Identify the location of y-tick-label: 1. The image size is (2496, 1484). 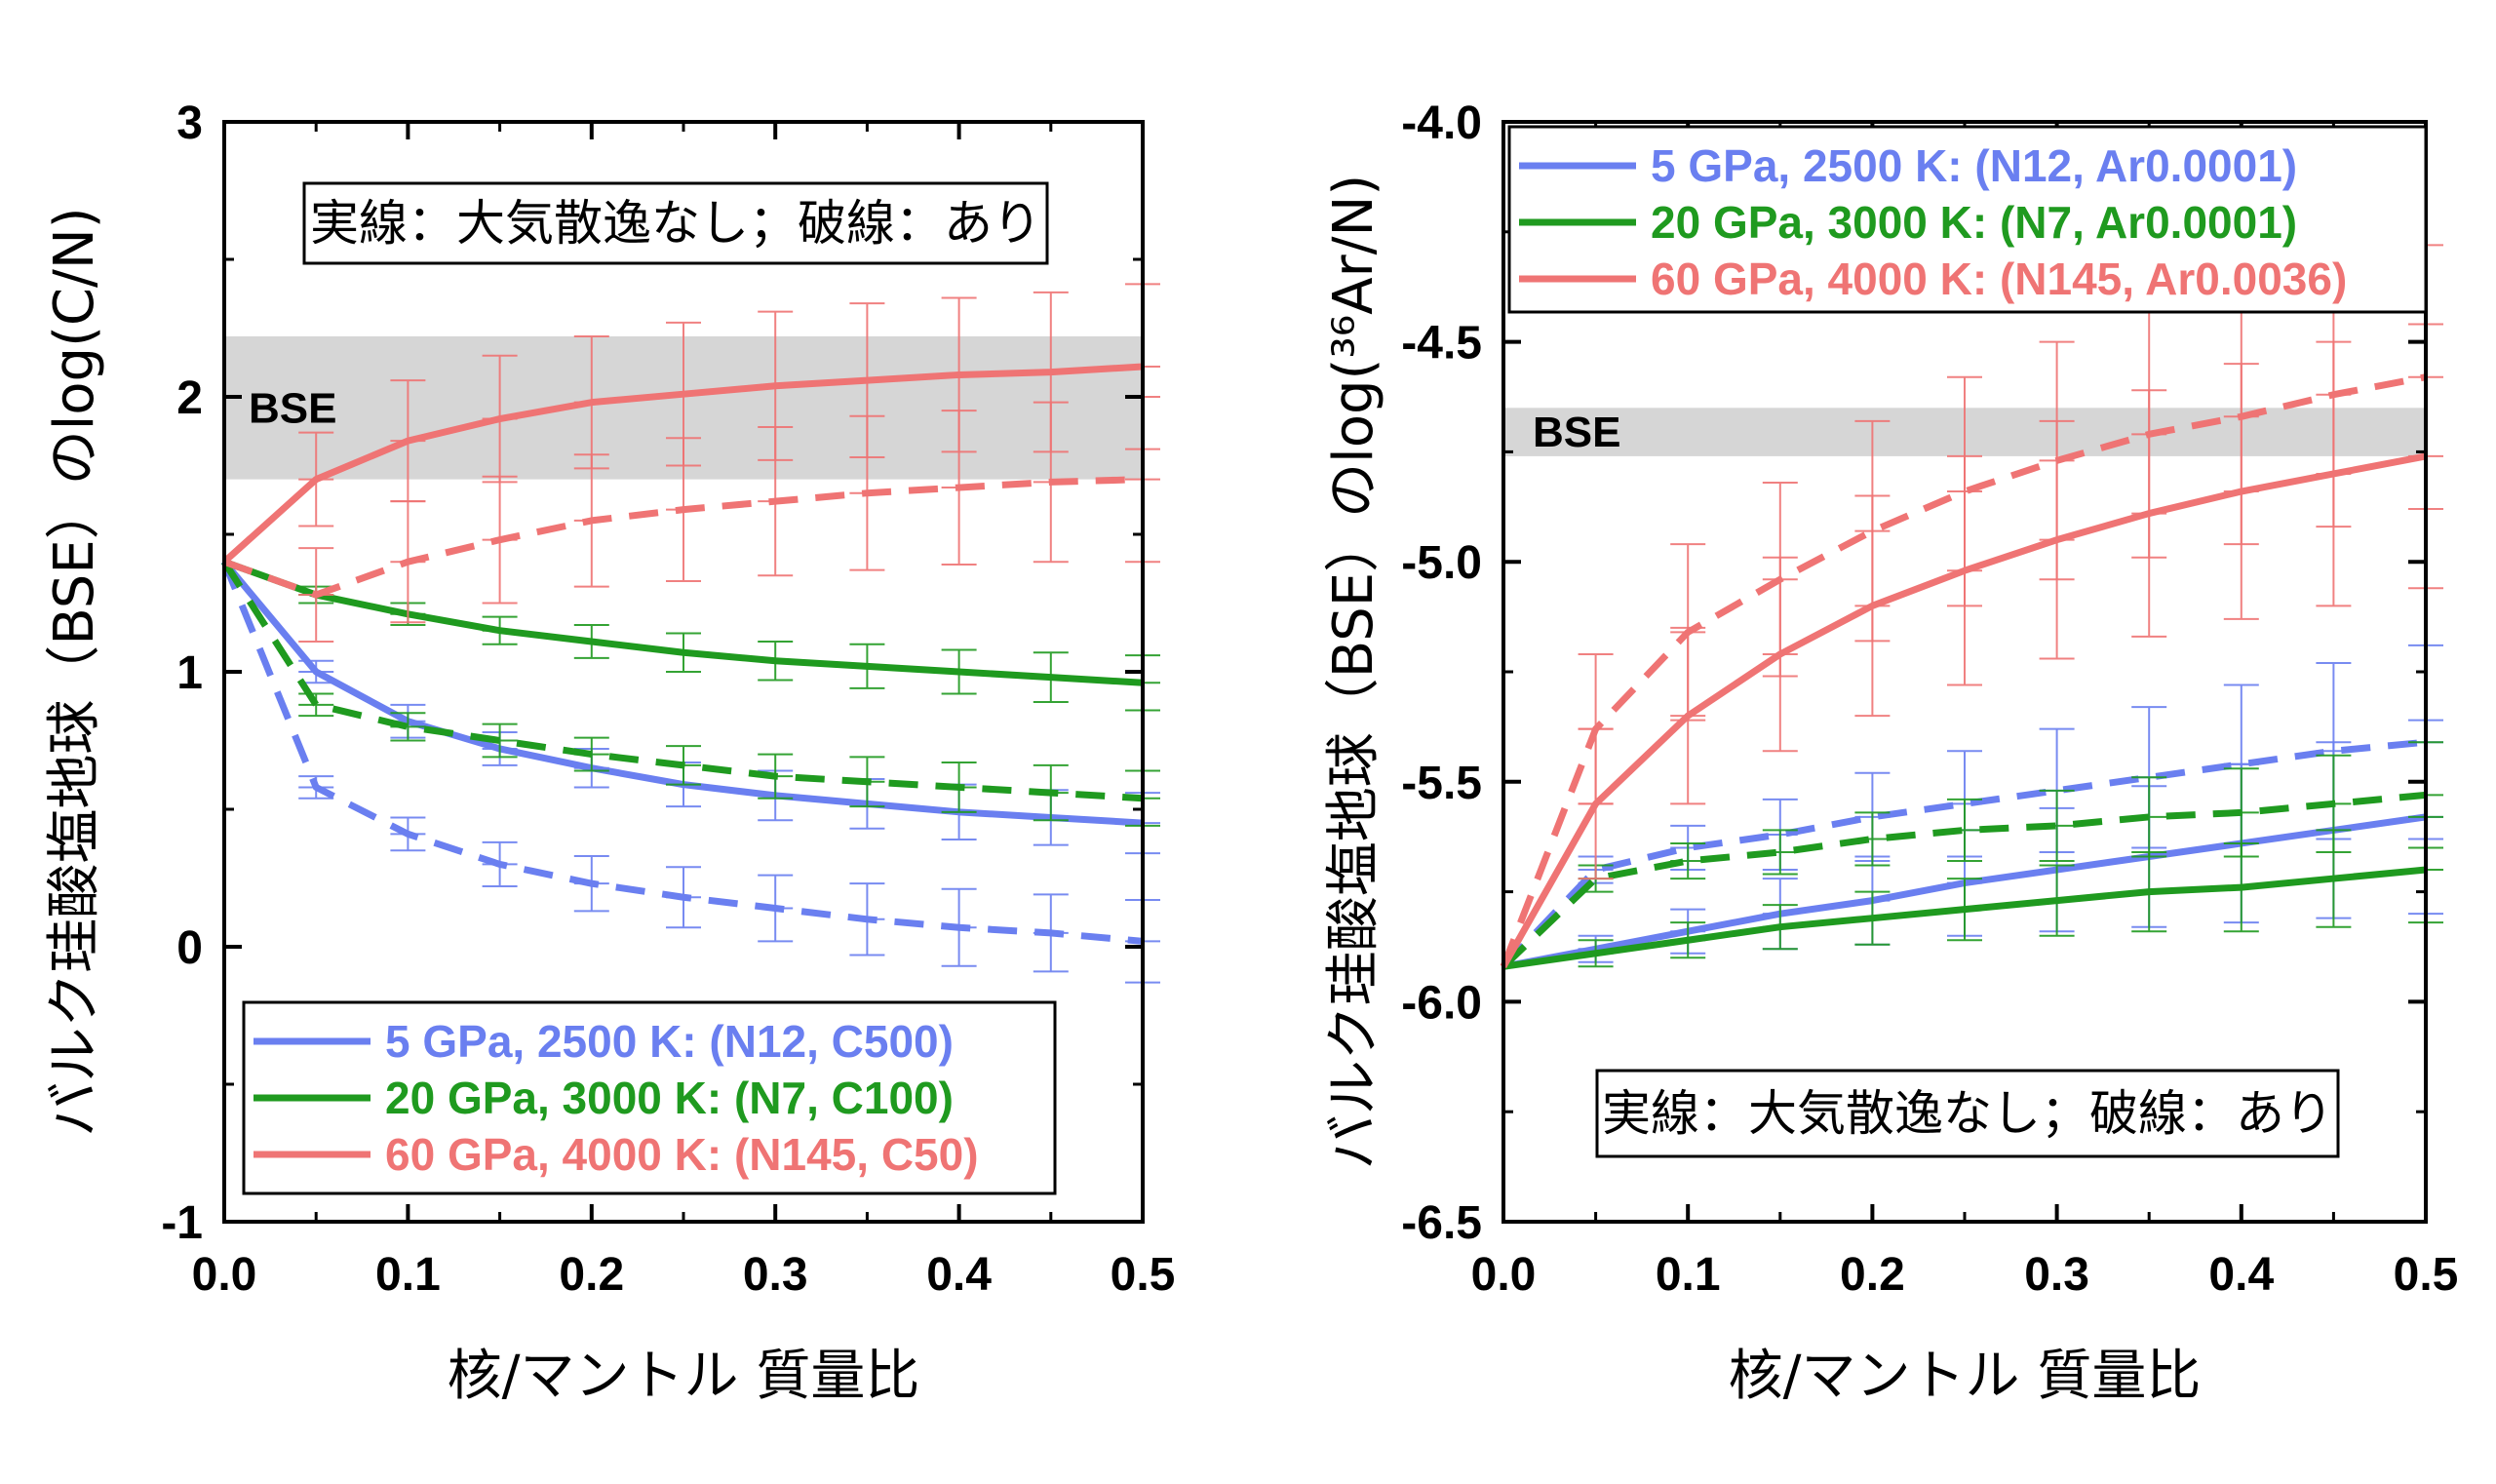
(189, 673).